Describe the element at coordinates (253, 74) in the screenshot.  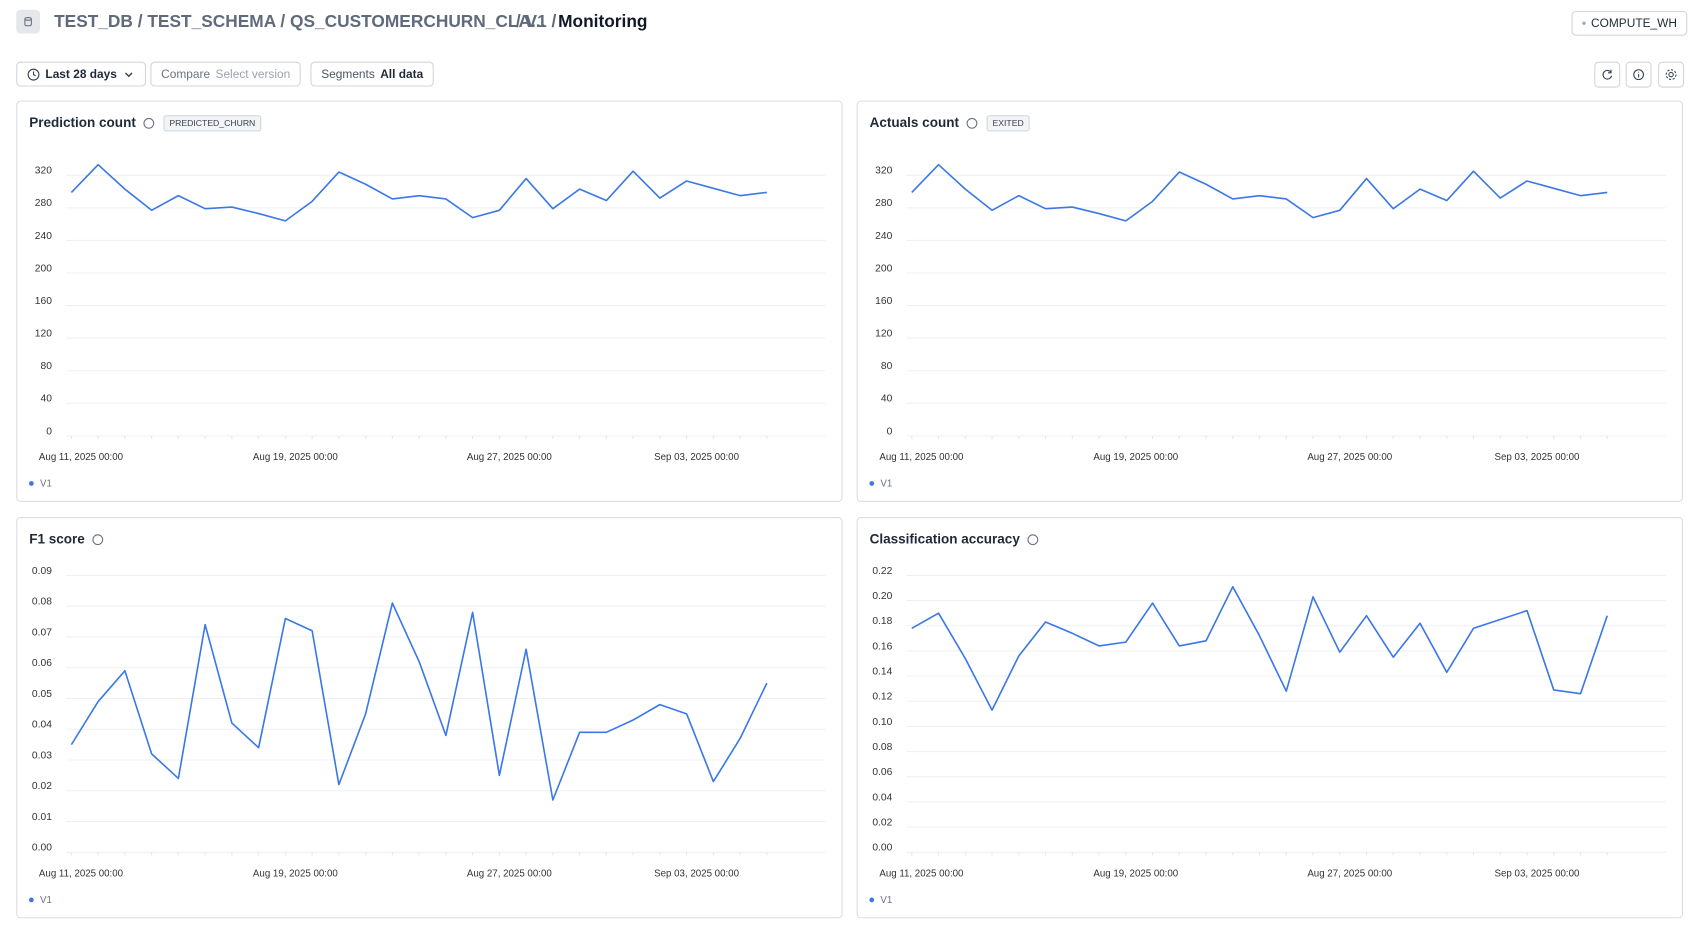
I see `compare-value: Select version` at that location.